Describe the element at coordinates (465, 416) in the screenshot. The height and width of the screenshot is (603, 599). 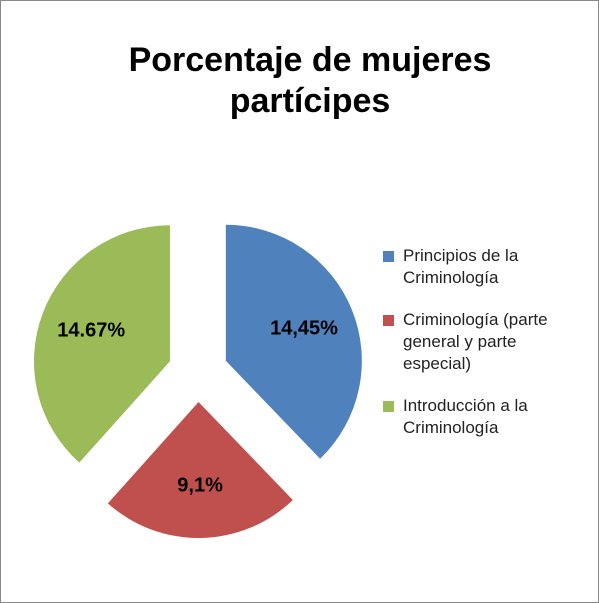
I see `legend-label: Introducción a la Criminología` at that location.